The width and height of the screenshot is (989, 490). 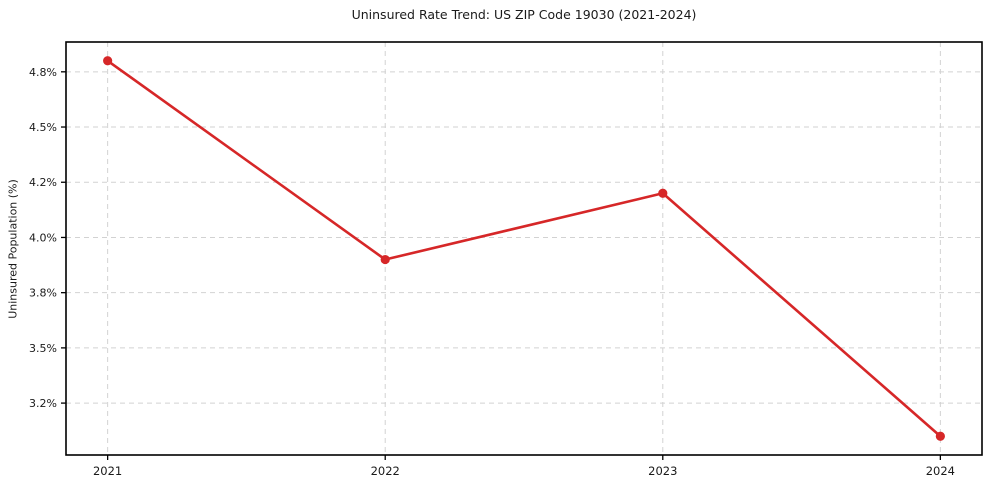 I want to click on x-tick-label: 2022, so click(x=385, y=471).